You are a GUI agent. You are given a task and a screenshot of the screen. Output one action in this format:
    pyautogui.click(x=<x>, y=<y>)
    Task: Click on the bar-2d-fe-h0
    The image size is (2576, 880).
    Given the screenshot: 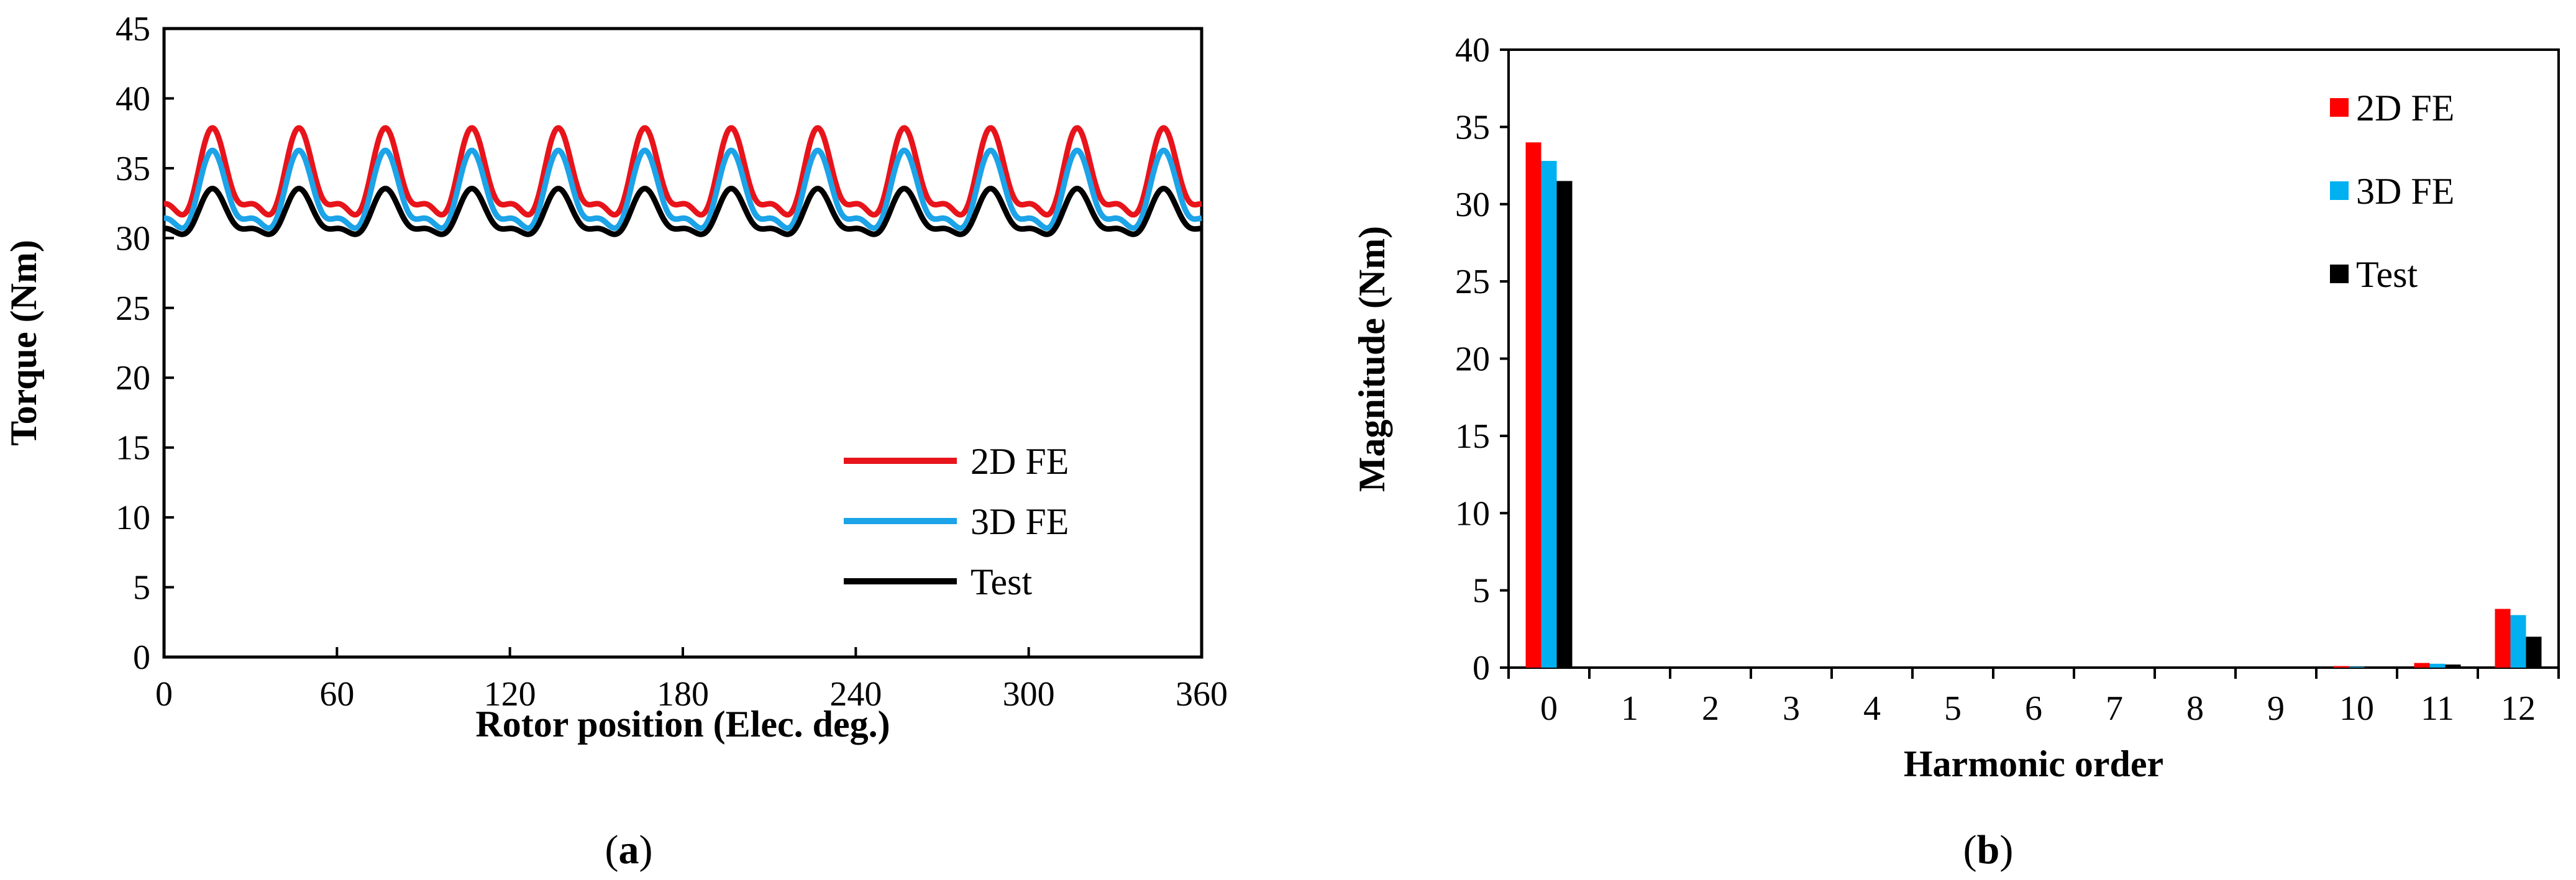 What is the action you would take?
    pyautogui.click(x=1533, y=405)
    